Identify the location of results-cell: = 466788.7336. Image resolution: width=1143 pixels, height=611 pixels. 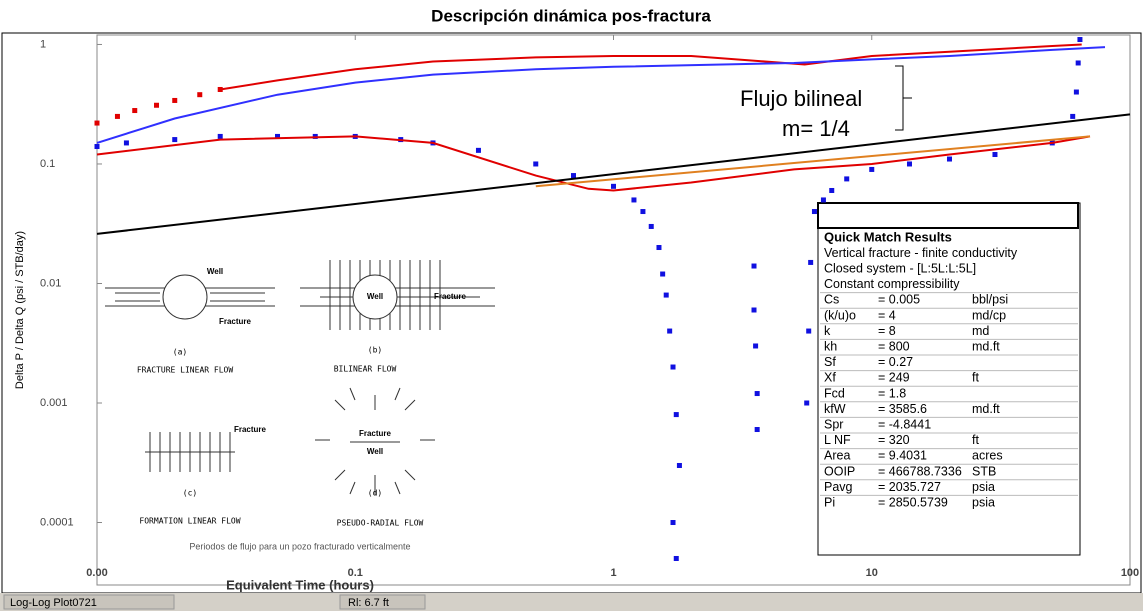
(920, 471).